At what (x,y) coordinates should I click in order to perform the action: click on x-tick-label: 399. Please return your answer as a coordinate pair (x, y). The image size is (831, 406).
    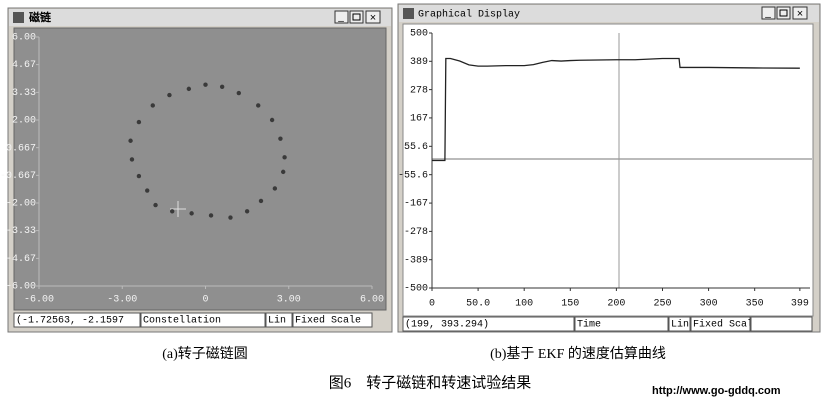
    Looking at the image, I should click on (800, 304).